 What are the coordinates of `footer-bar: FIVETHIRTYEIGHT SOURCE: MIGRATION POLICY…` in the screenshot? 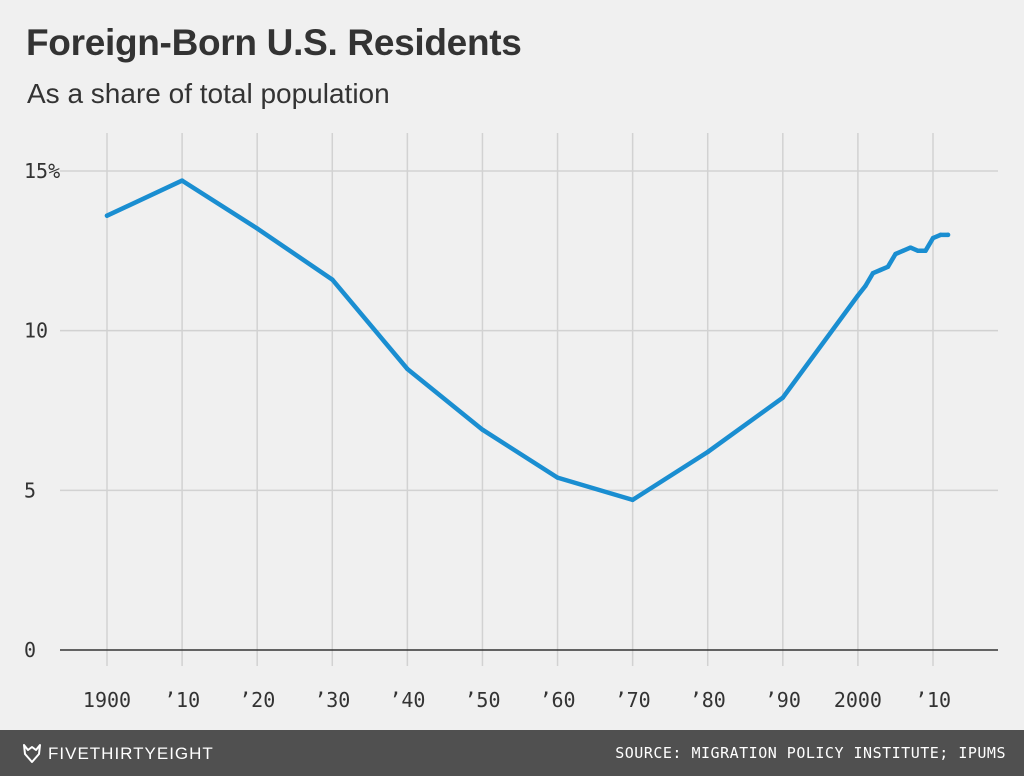 It's located at (512, 753).